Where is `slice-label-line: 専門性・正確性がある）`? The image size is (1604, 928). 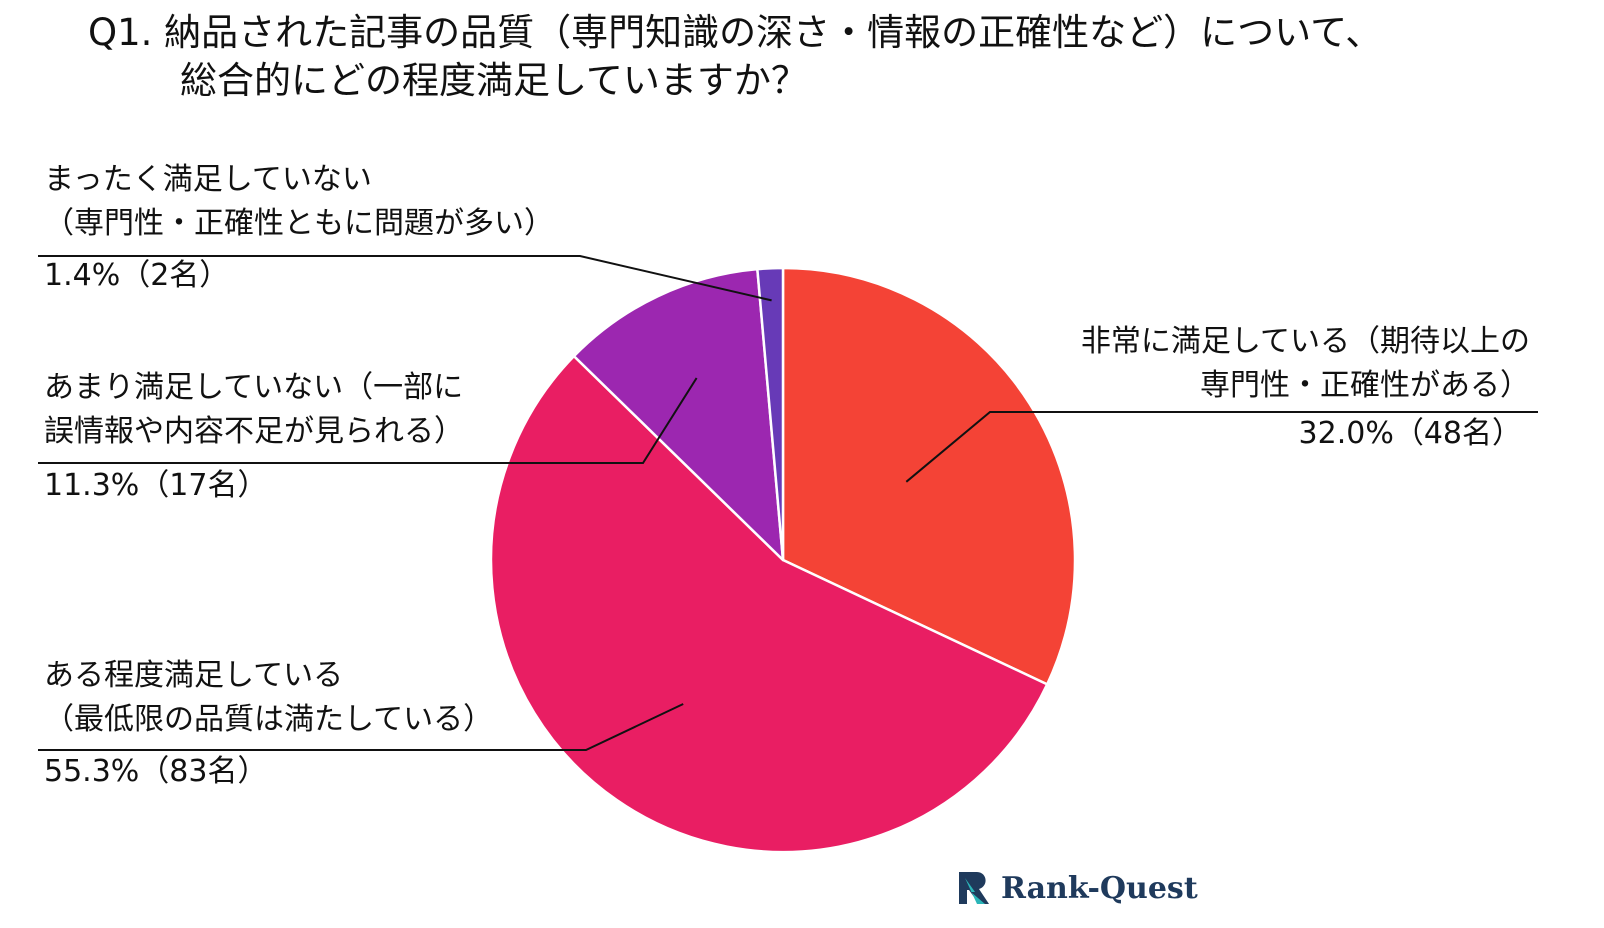
slice-label-line: 専門性・正確性がある） is located at coordinates (1365, 385).